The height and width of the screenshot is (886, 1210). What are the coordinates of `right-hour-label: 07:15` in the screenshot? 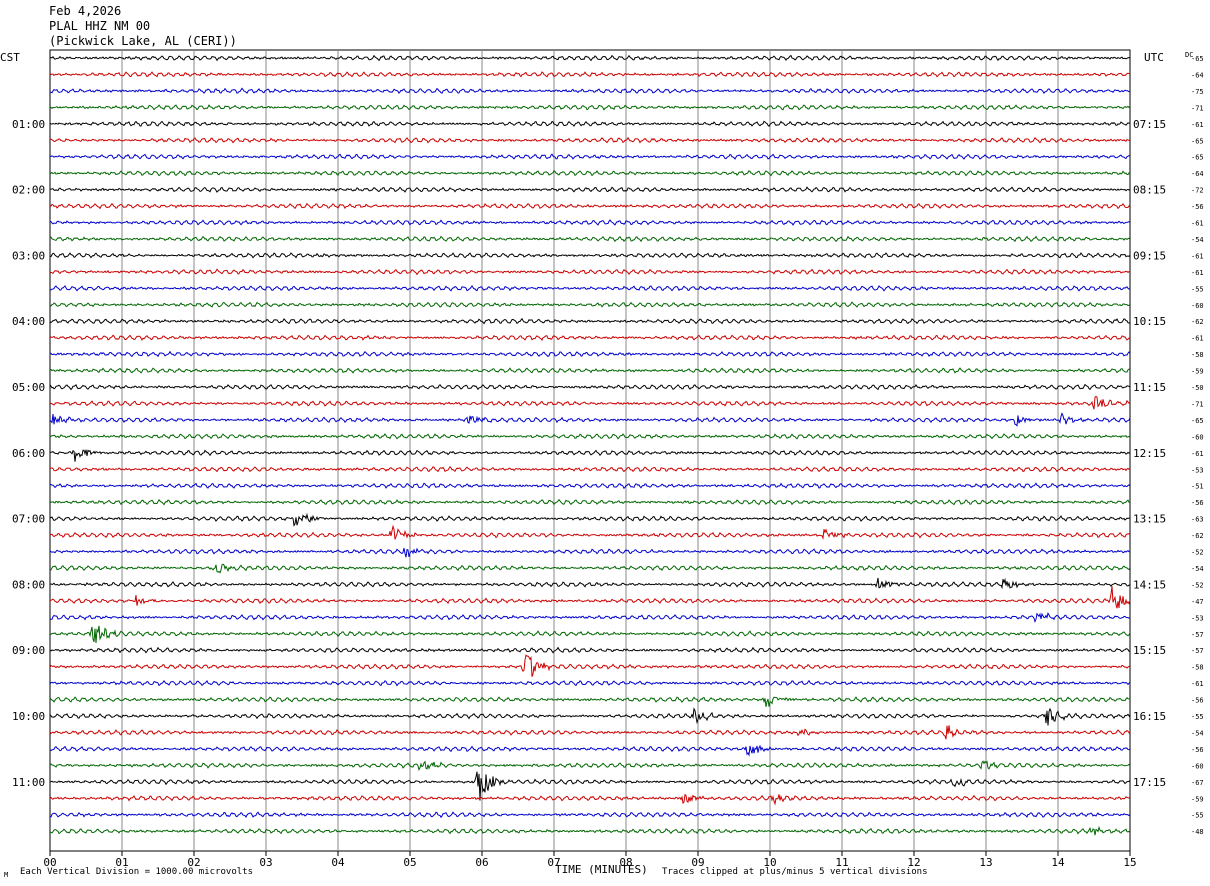 It's located at (1149, 124).